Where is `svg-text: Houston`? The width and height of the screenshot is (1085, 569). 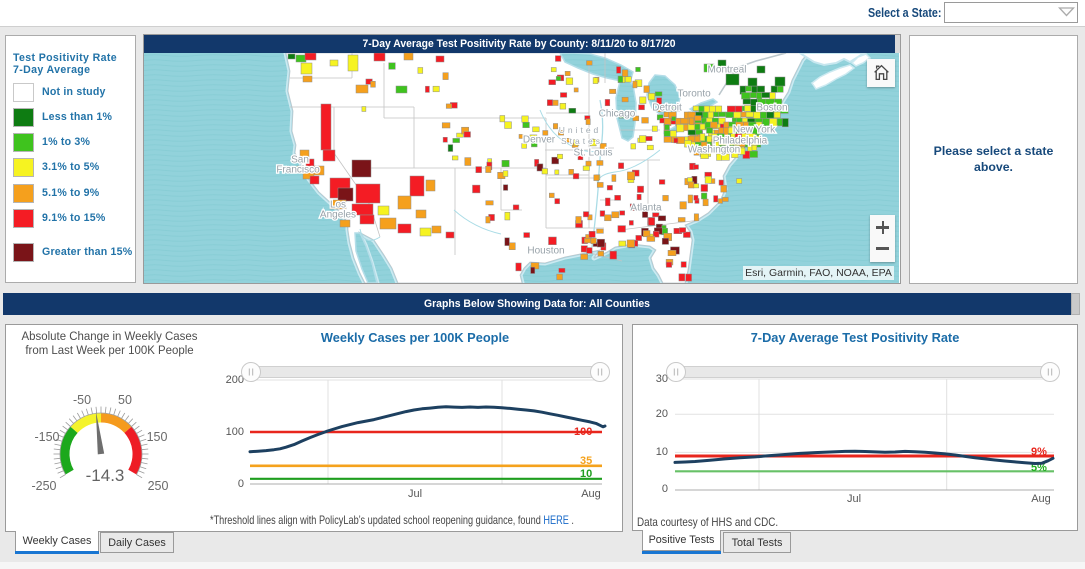 svg-text: Houston is located at coordinates (545, 251).